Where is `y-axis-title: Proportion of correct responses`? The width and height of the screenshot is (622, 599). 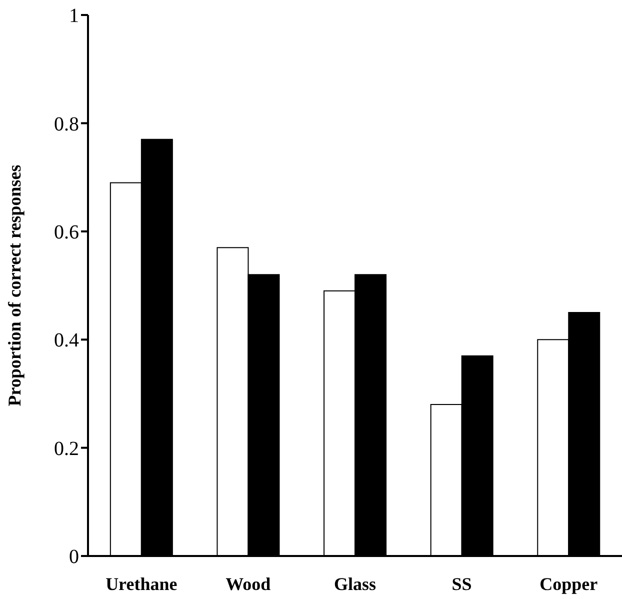
y-axis-title: Proportion of correct responses is located at coordinates (14, 285).